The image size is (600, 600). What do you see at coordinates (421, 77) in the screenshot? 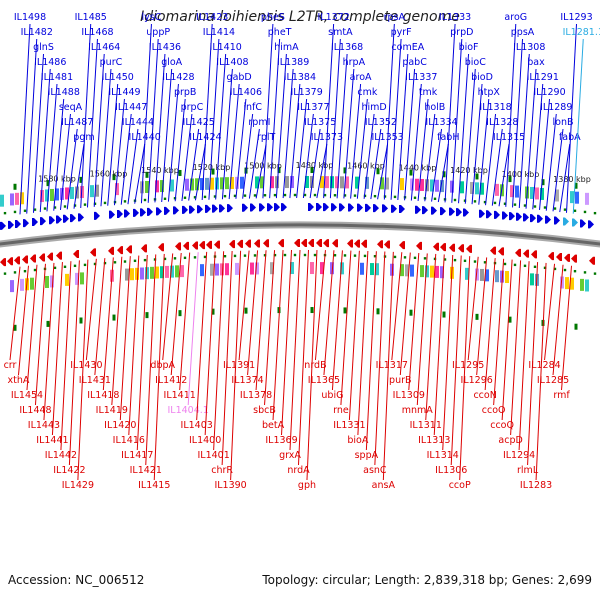
I see `top-gene-label: IL1337` at bounding box center [421, 77].